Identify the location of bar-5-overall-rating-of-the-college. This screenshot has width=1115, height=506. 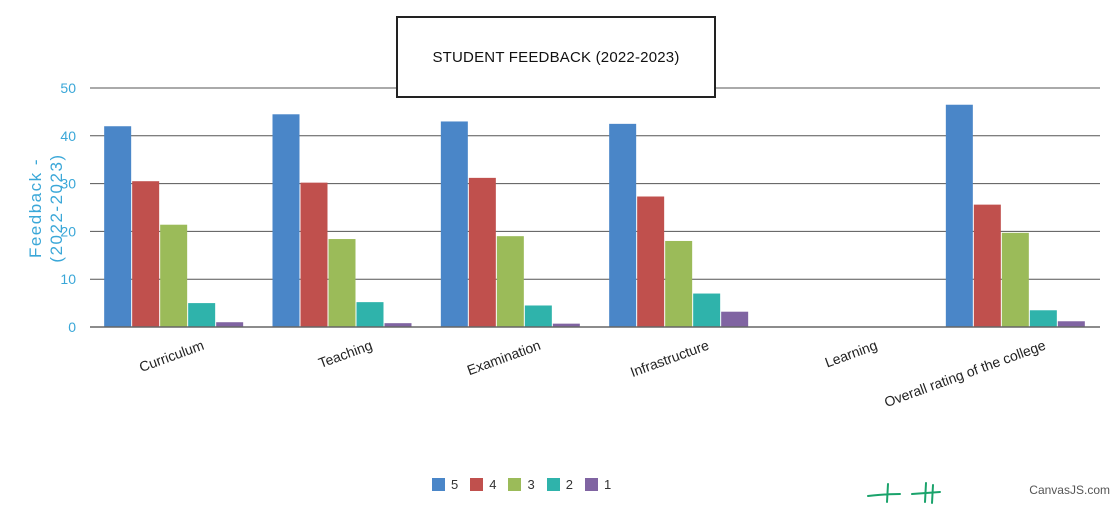
(959, 215).